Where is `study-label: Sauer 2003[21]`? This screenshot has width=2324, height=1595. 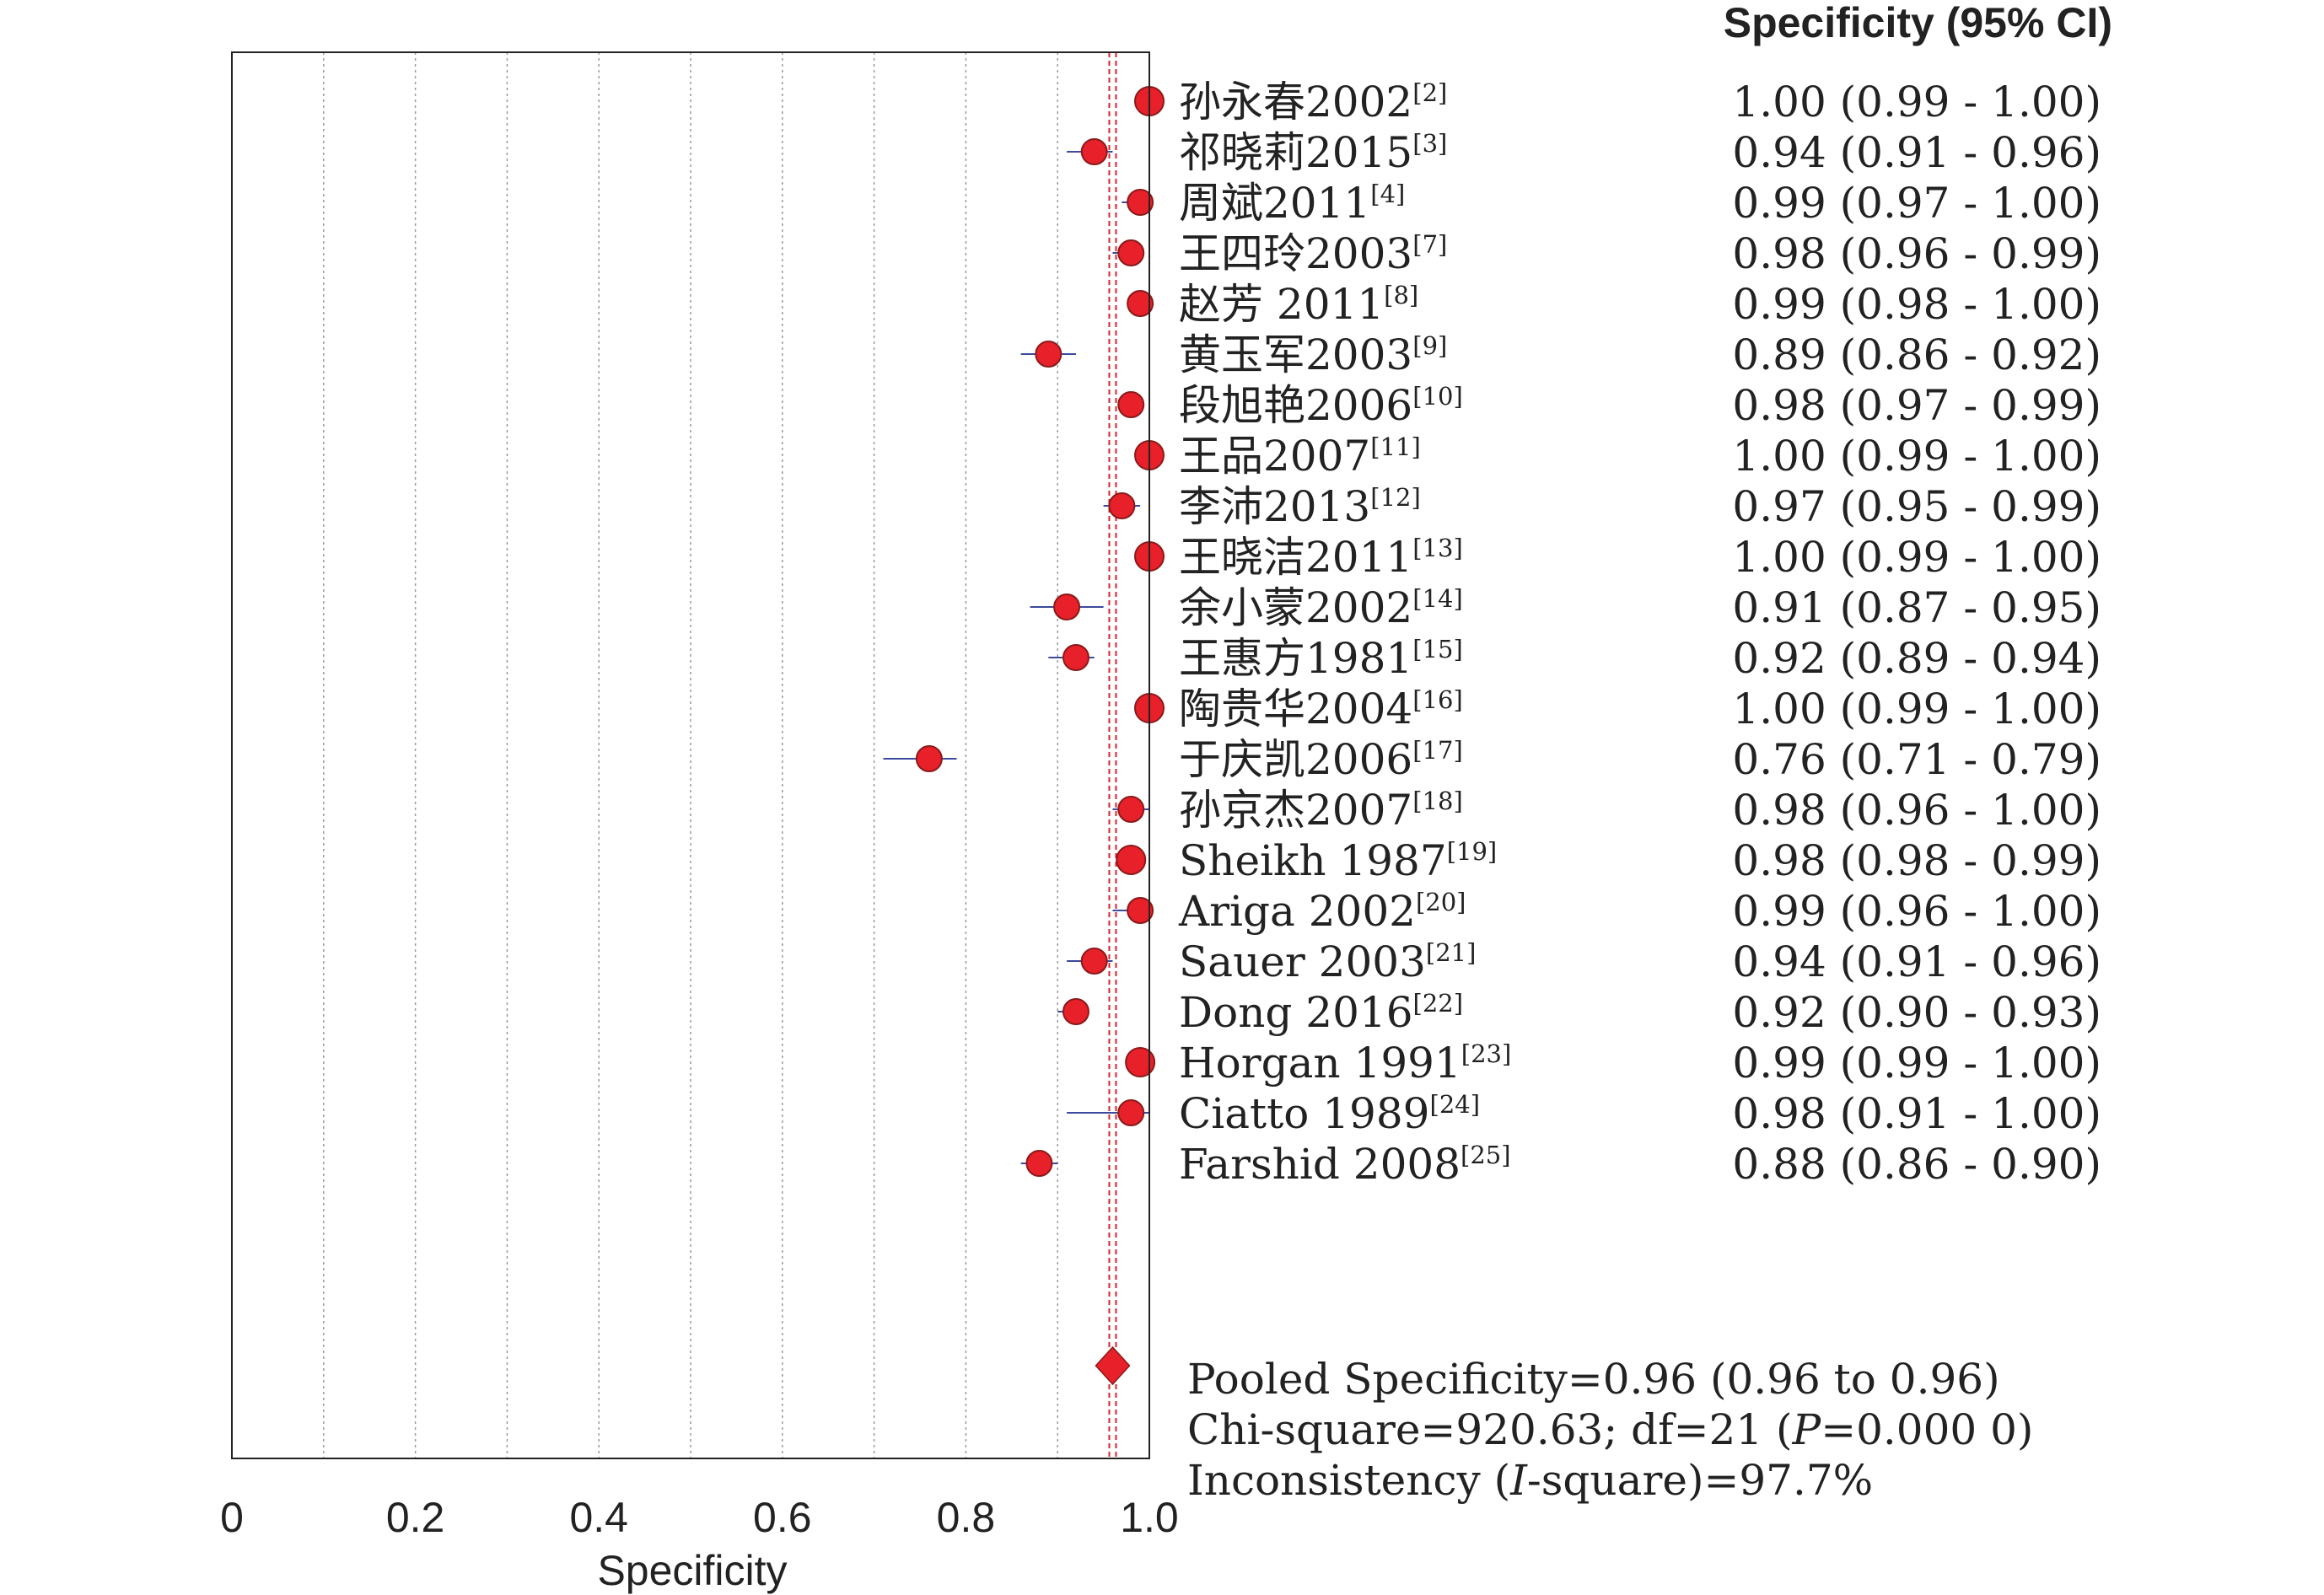 study-label: Sauer 2003[21] is located at coordinates (1327, 961).